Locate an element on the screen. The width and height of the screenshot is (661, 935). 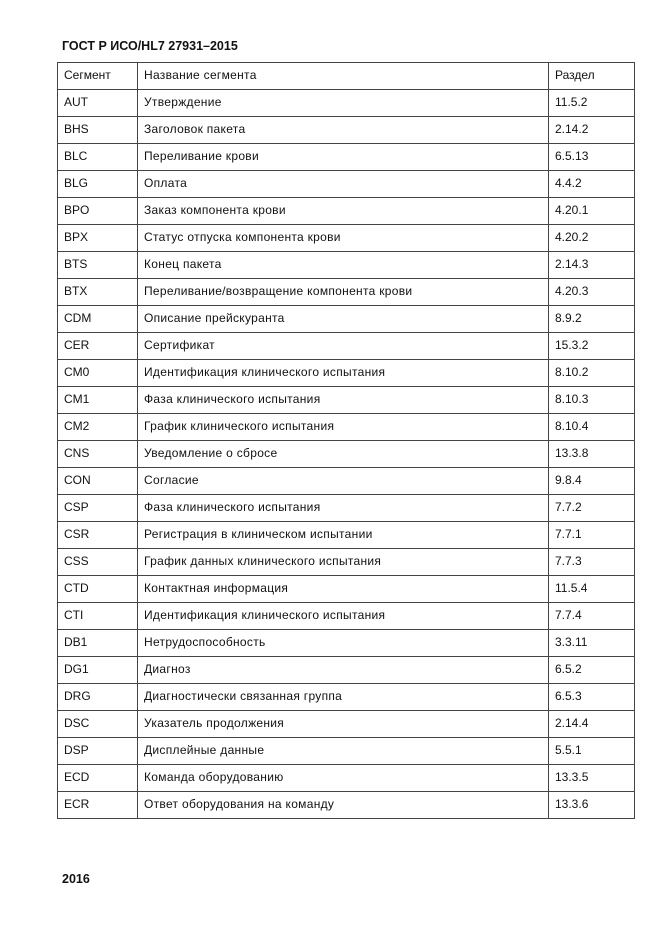
table-cell: BHS is located at coordinates (97, 130).